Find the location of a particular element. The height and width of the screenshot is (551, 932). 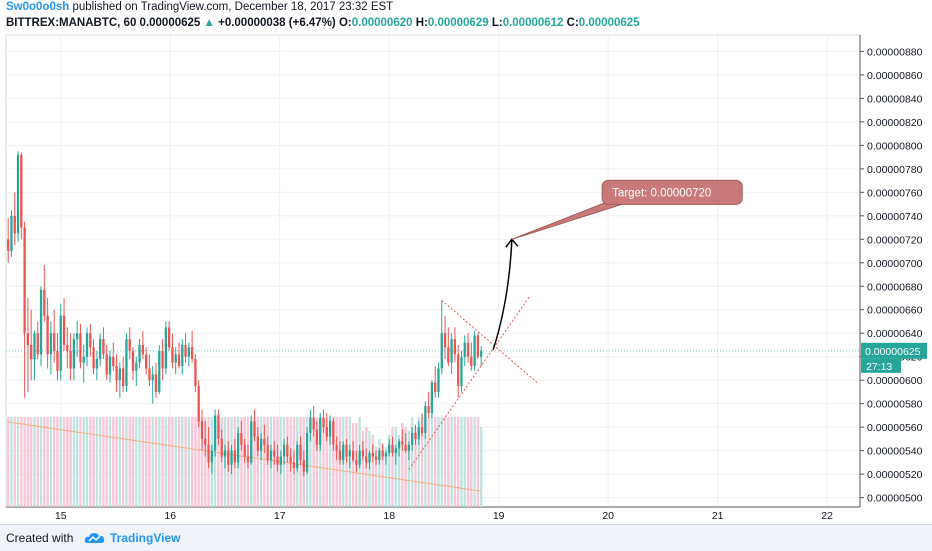

high-value: 0.00000629 is located at coordinates (458, 23).